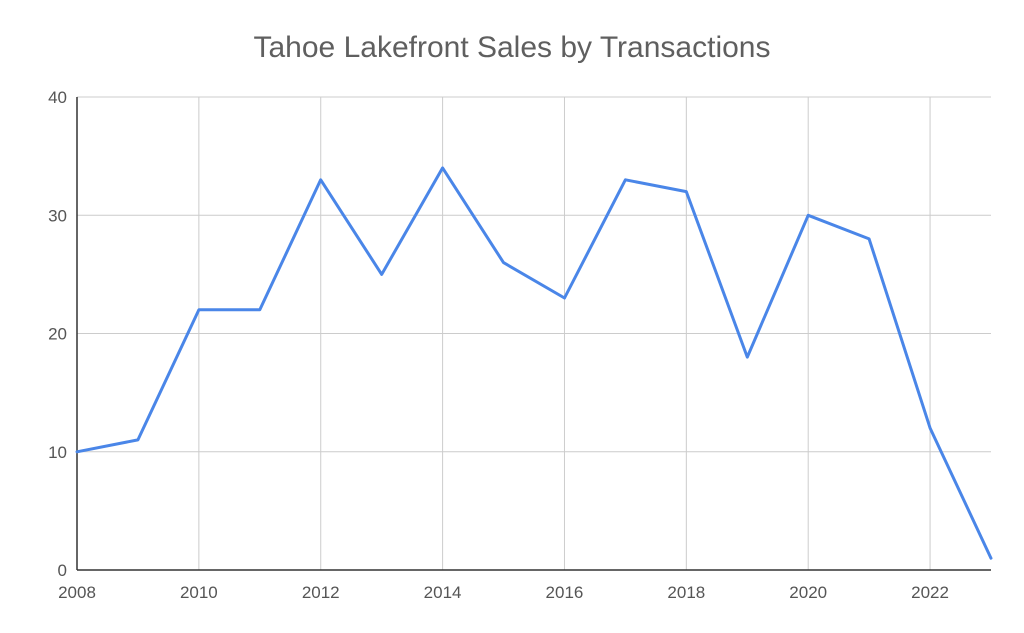  I want to click on x-tick-label: 2016, so click(565, 592).